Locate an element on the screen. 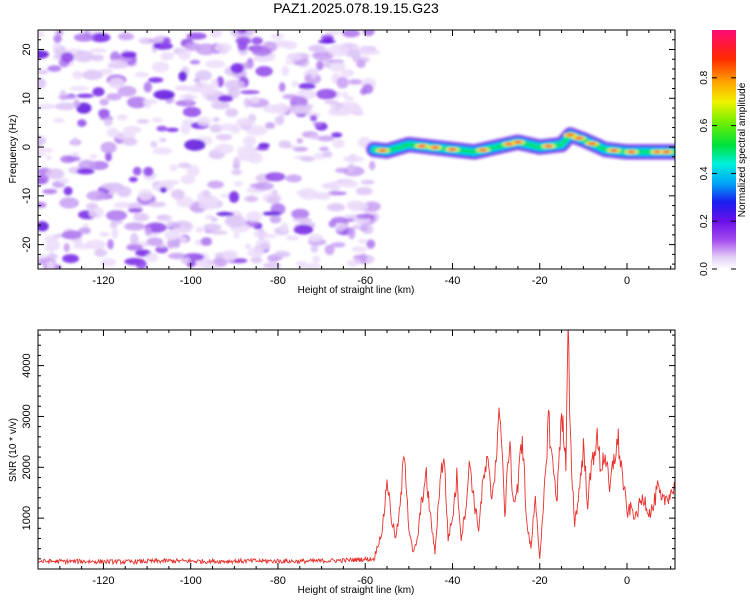 The image size is (750, 600). y-tick-label: -20 is located at coordinates (27, 245).